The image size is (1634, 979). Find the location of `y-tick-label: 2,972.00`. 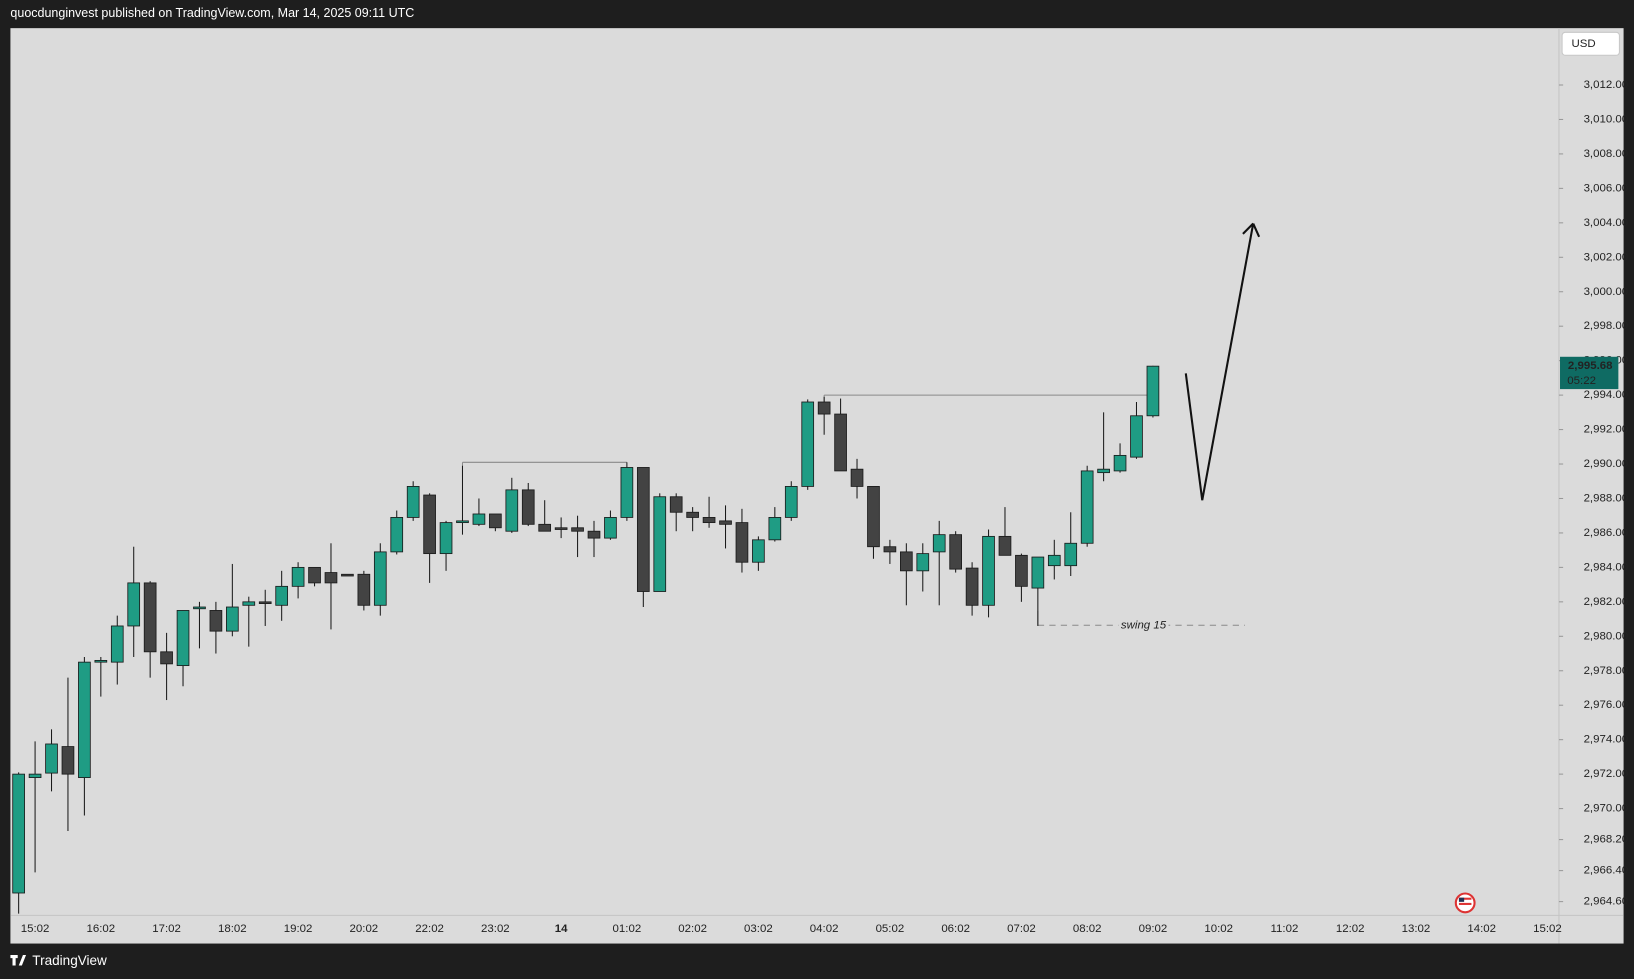

y-tick-label: 2,972.00 is located at coordinates (1606, 774).